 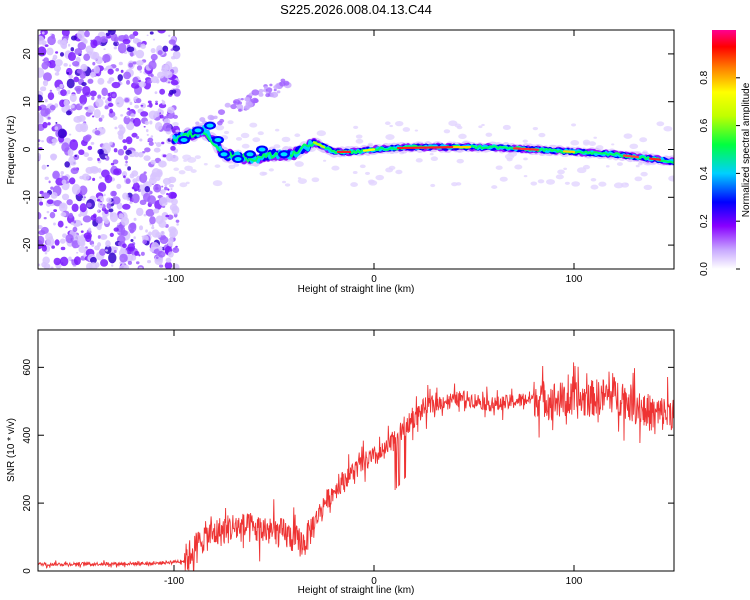 What do you see at coordinates (27, 502) in the screenshot?
I see `bottom-y-tick-label: 200` at bounding box center [27, 502].